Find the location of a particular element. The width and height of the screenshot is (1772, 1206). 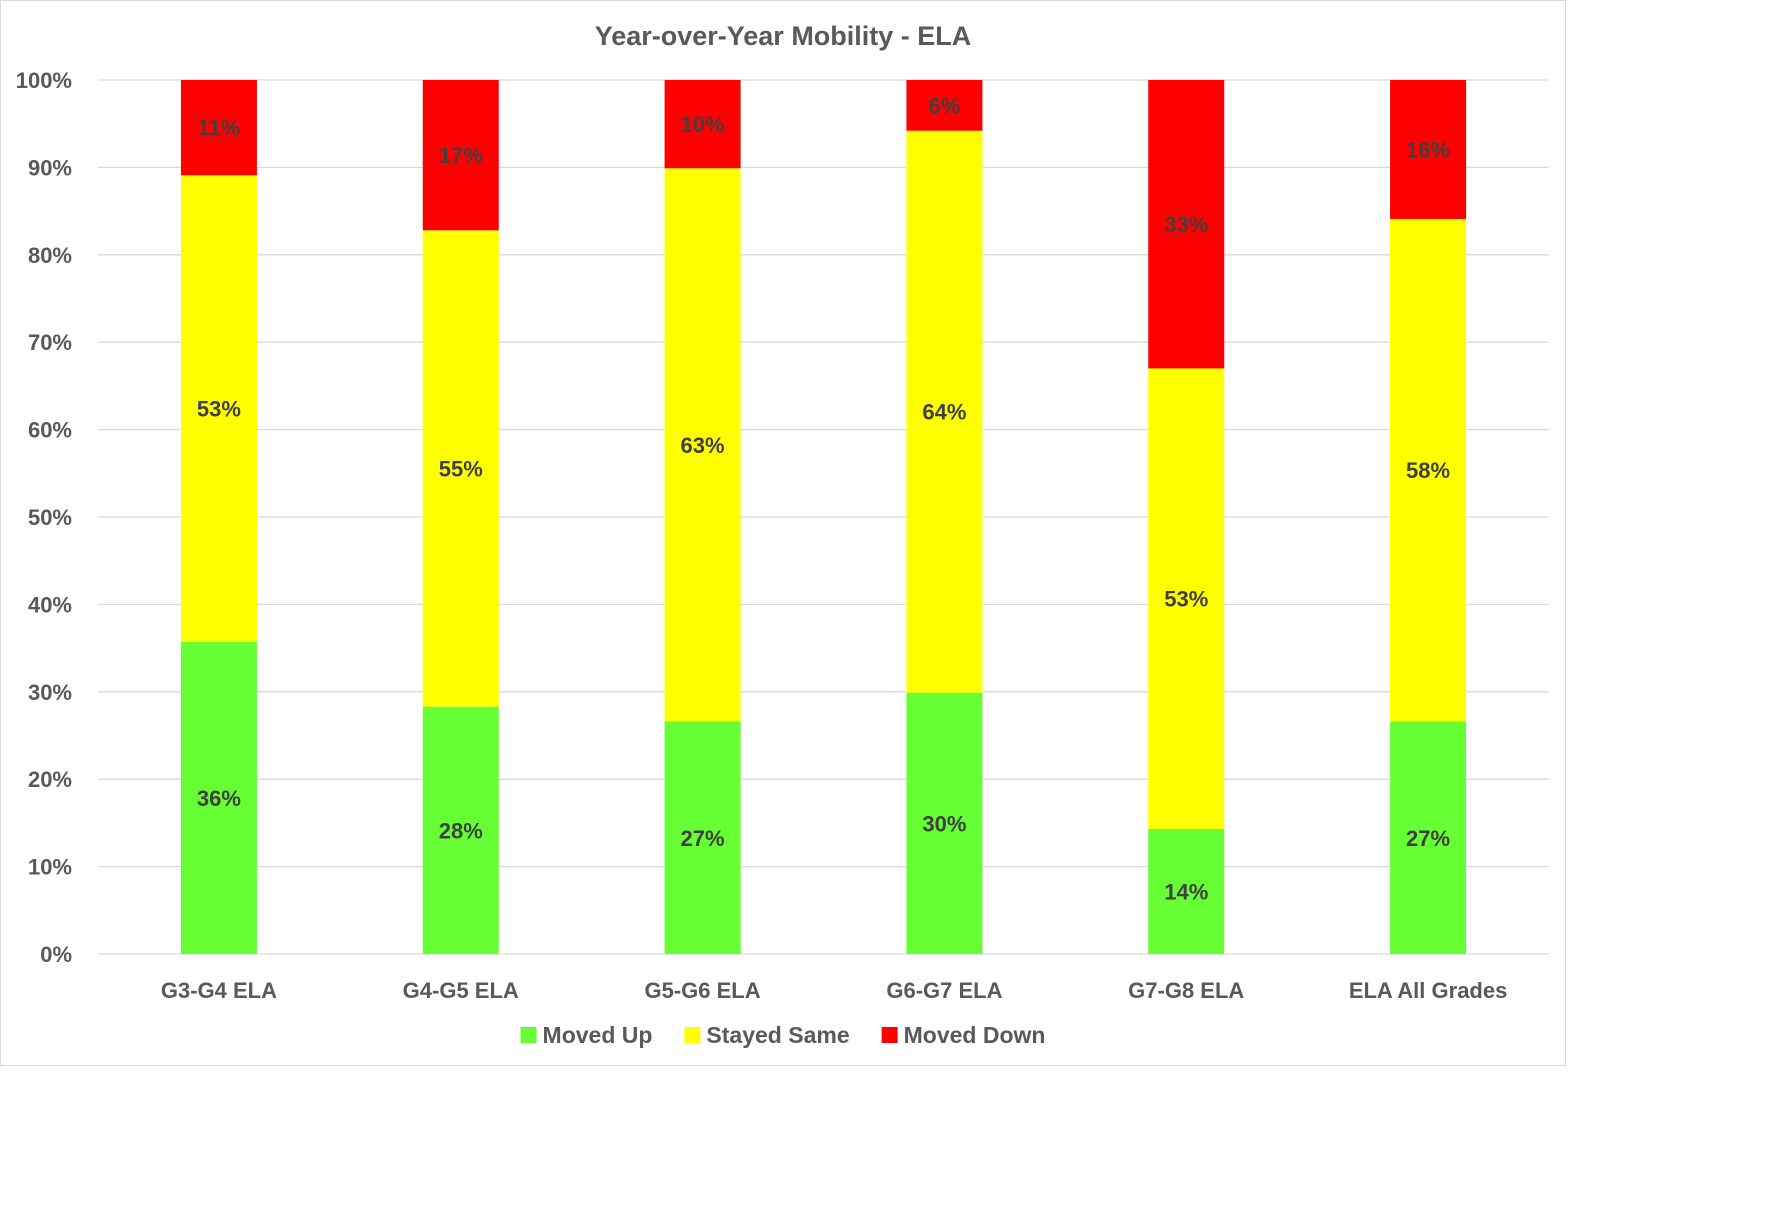

data-label: 16% is located at coordinates (1428, 149).